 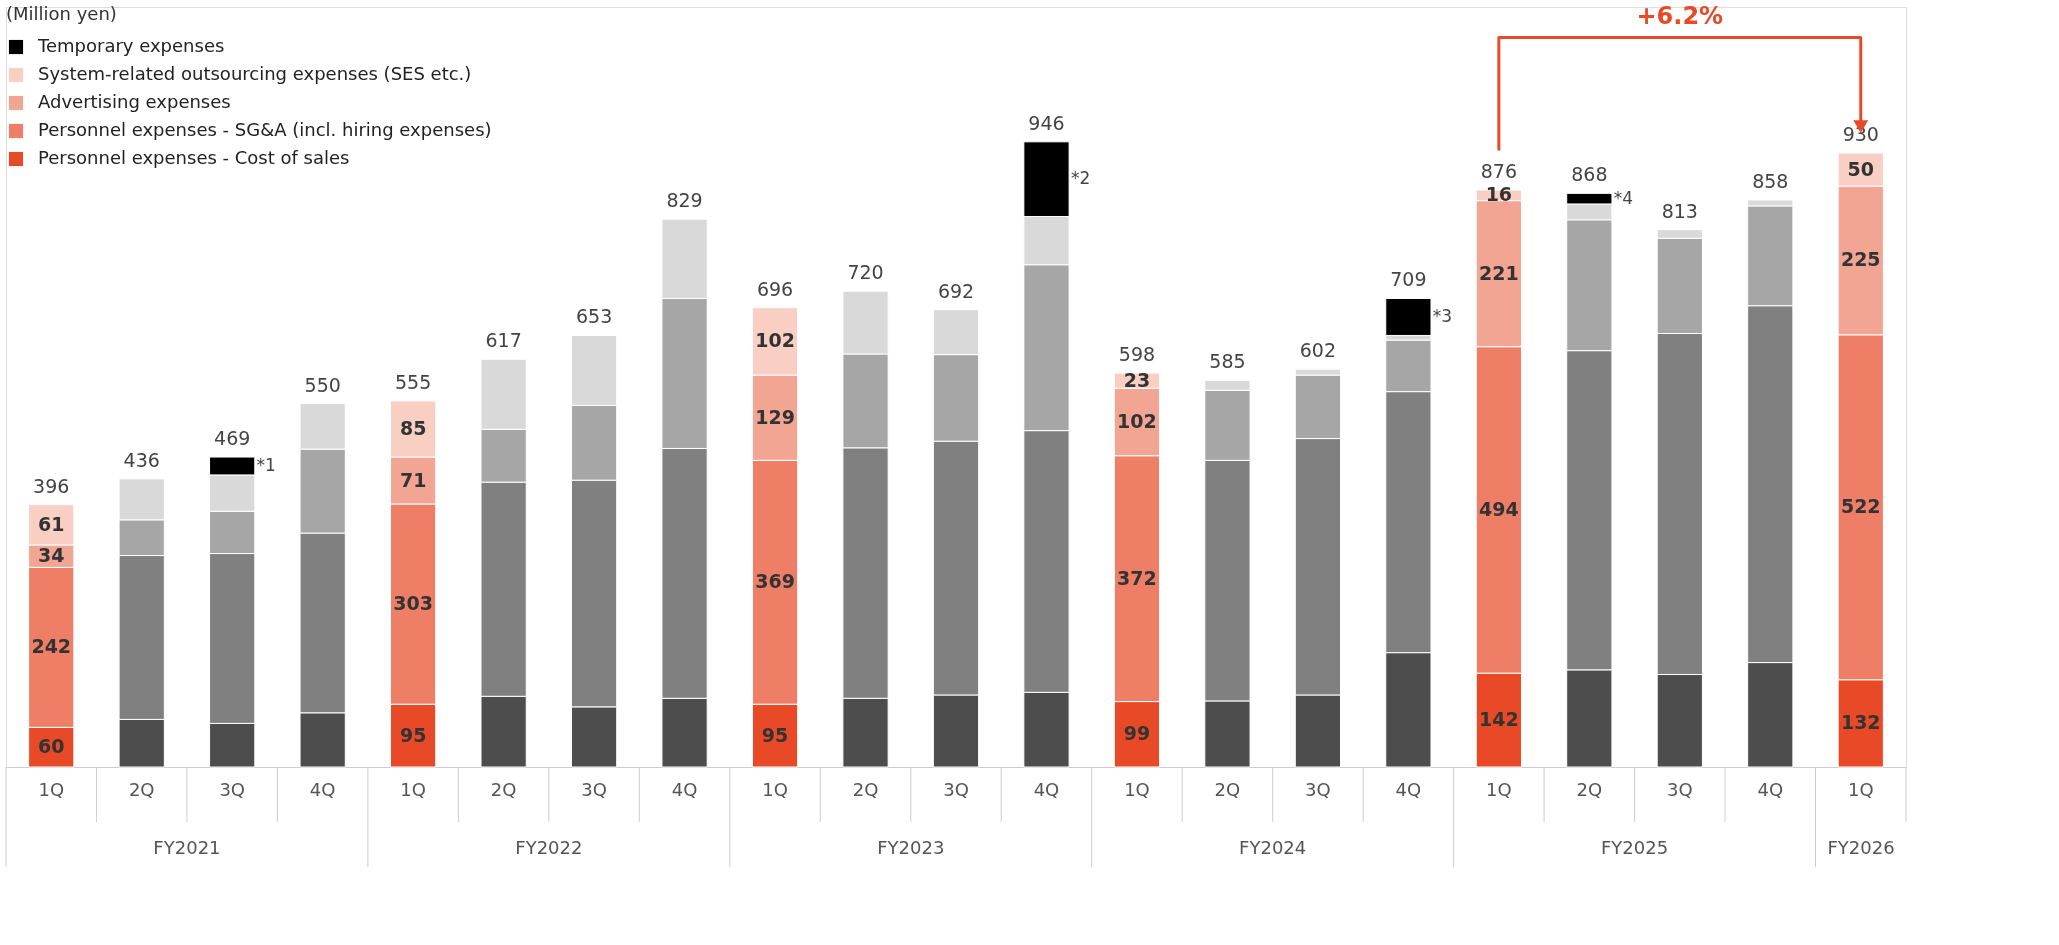 What do you see at coordinates (1137, 577) in the screenshot?
I see `data-label: 372` at bounding box center [1137, 577].